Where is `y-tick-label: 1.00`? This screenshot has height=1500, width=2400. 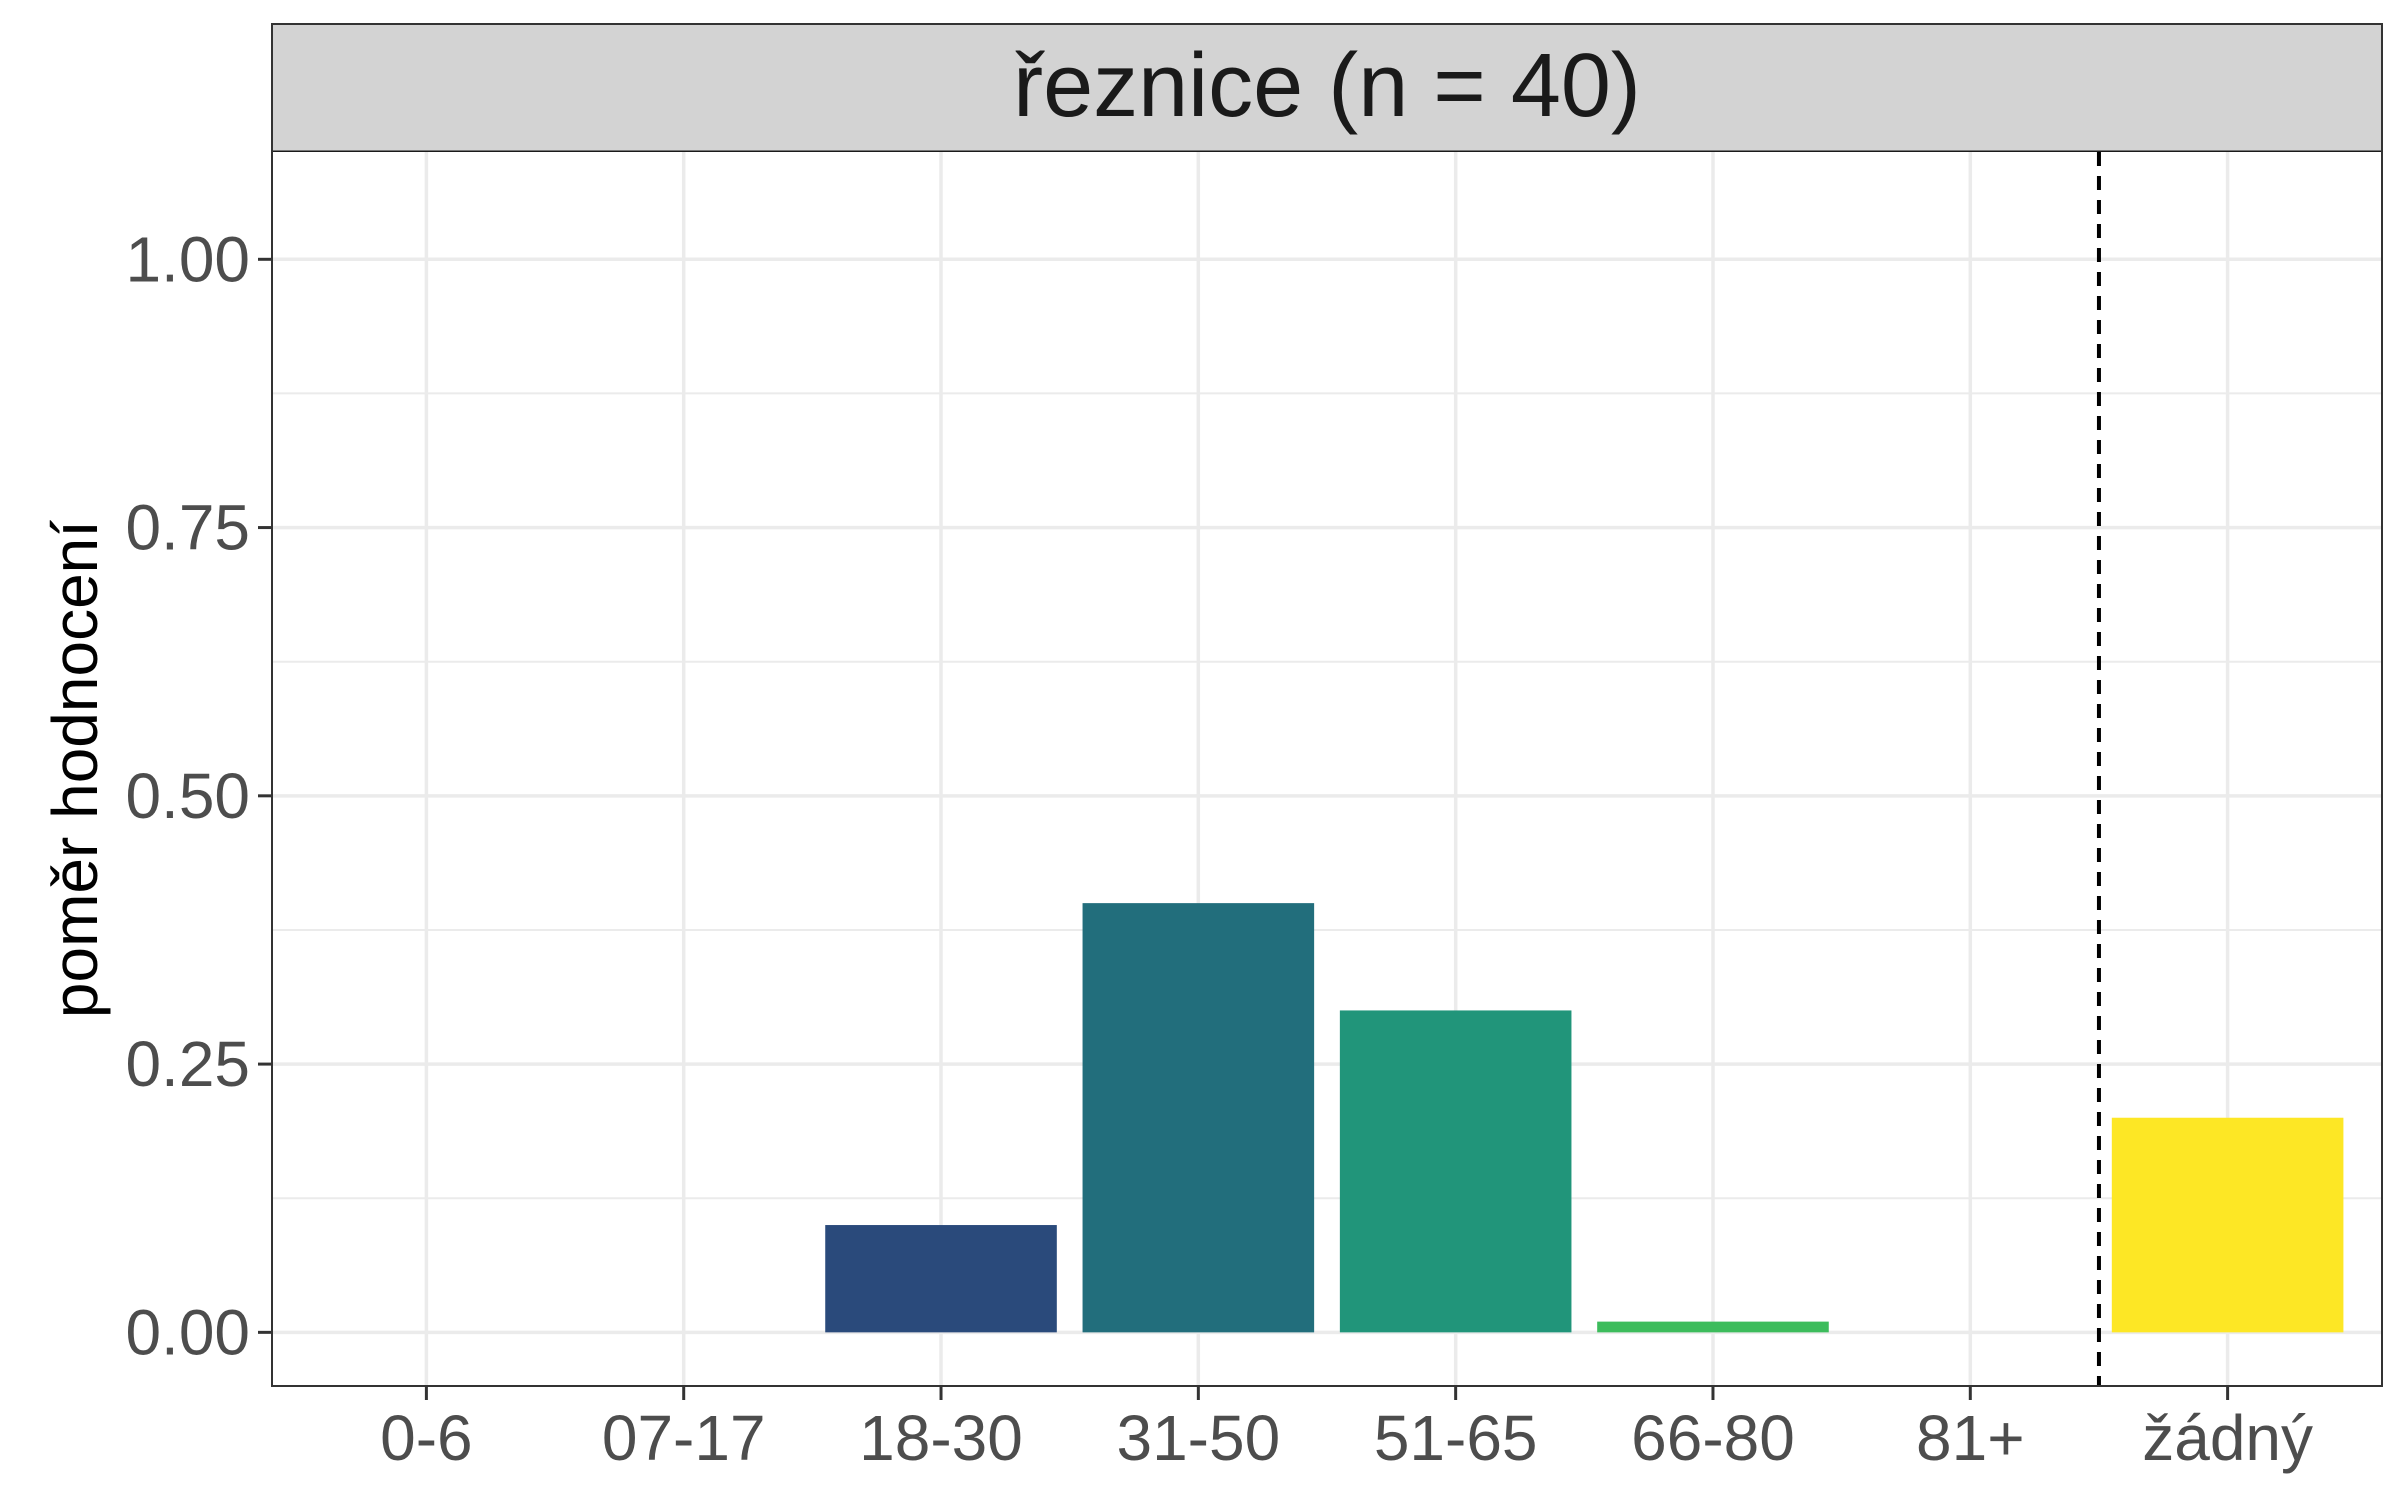 y-tick-label: 1.00 is located at coordinates (187, 259).